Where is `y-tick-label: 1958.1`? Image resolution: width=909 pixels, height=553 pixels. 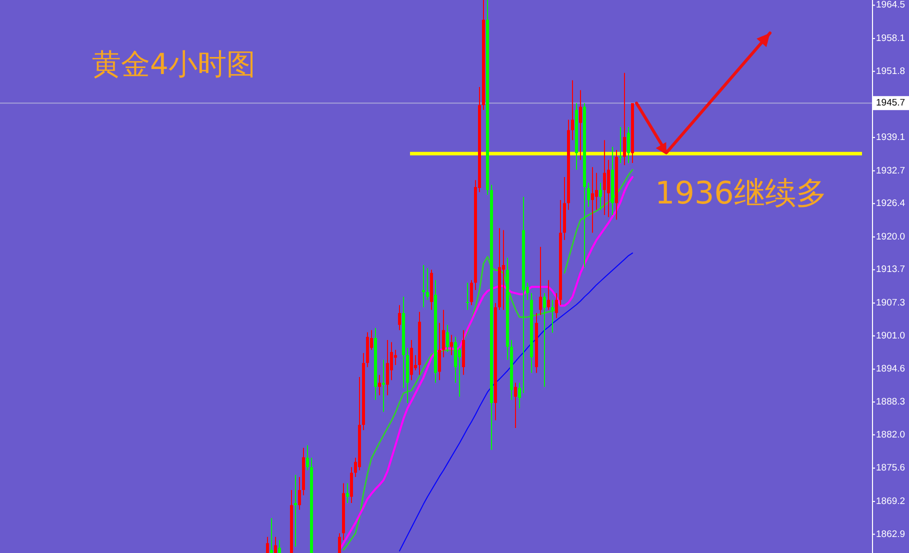
y-tick-label: 1958.1 is located at coordinates (891, 38).